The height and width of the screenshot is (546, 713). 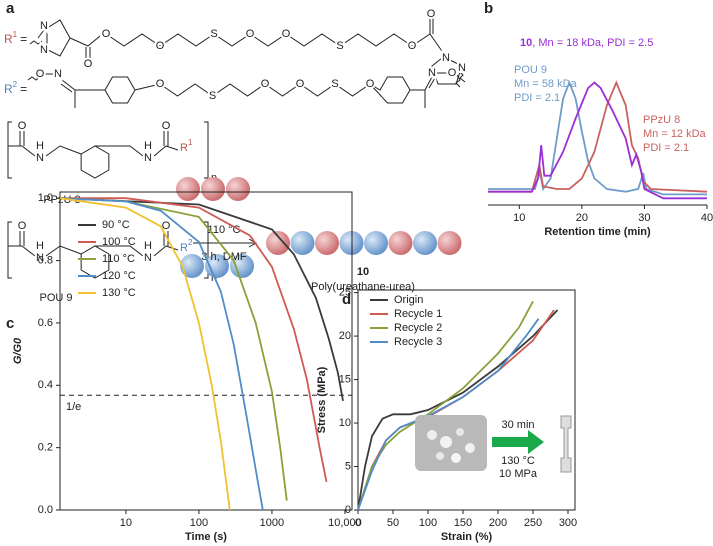 I want to click on y-tick-label: 10, so click(x=345, y=423).